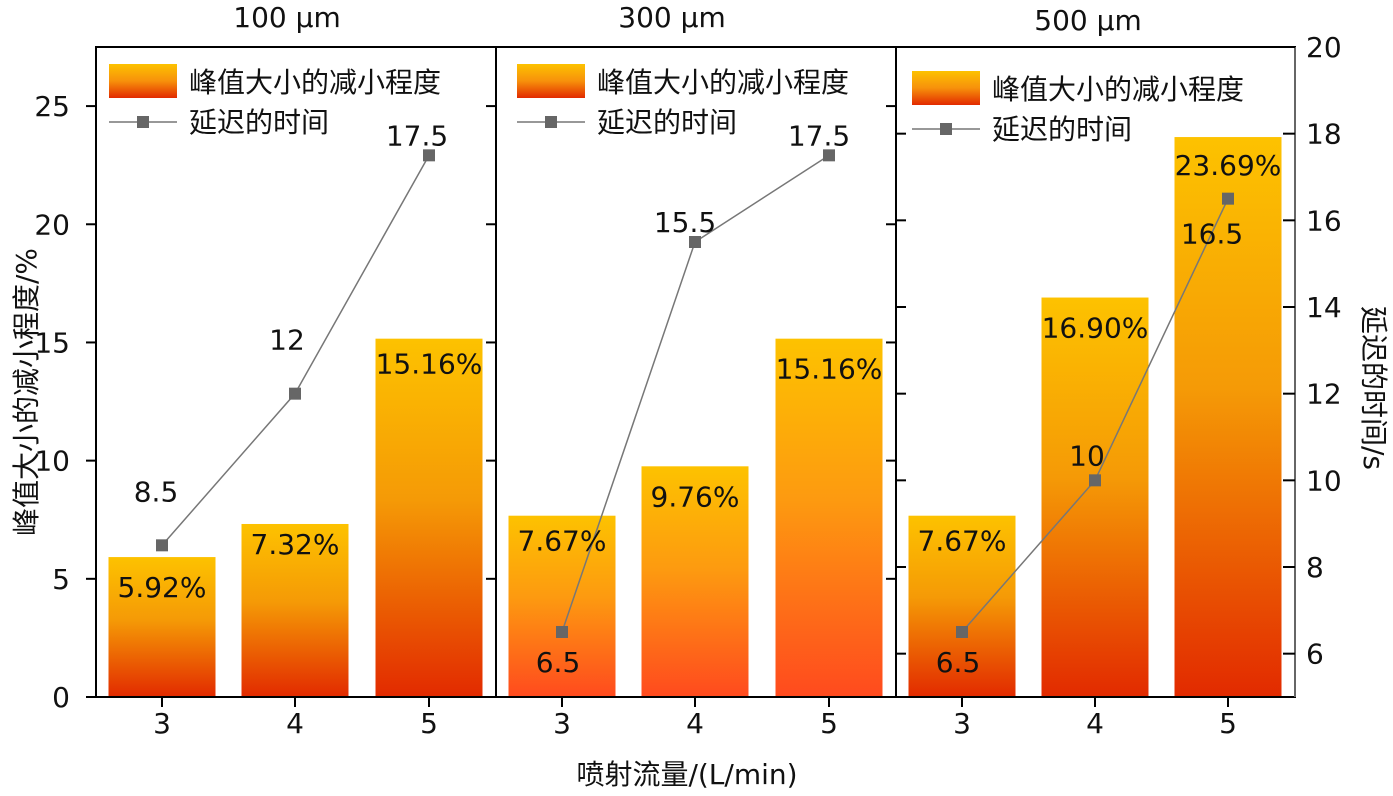 The image size is (1393, 796). What do you see at coordinates (156, 491) in the screenshot?
I see `delay-value-label: 8.5` at bounding box center [156, 491].